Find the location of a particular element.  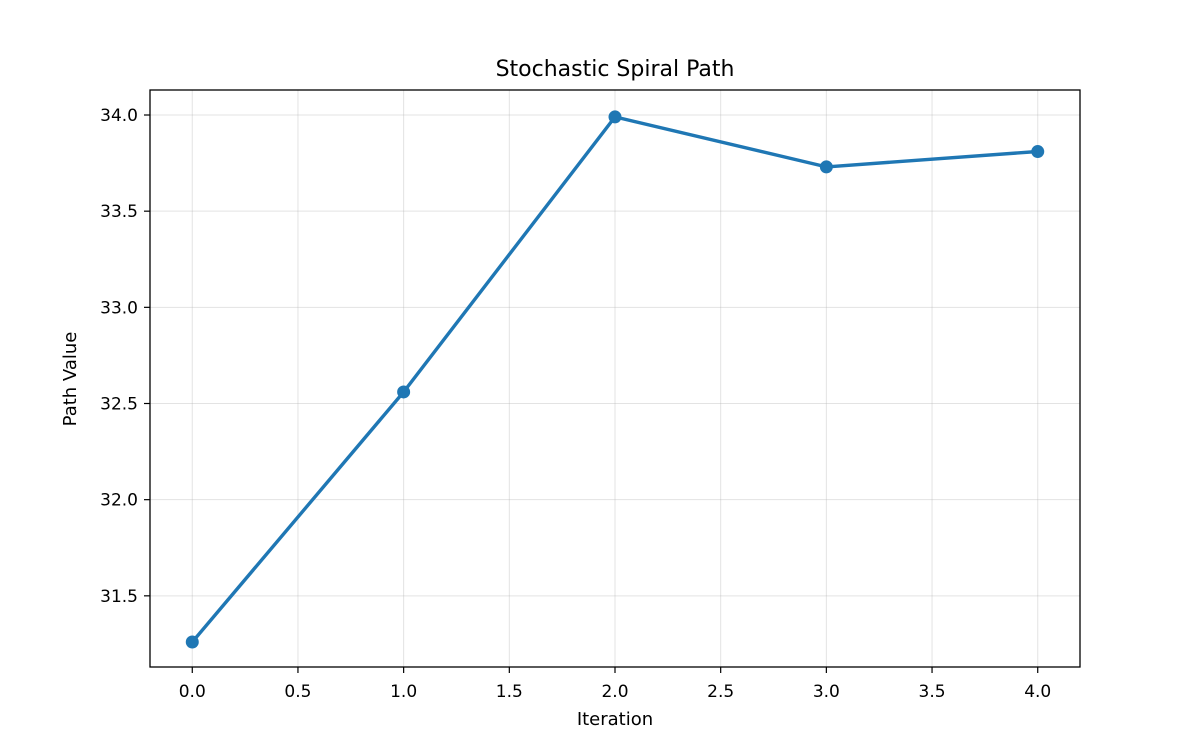

y-tick-label: 33.5 is located at coordinates (119, 212).